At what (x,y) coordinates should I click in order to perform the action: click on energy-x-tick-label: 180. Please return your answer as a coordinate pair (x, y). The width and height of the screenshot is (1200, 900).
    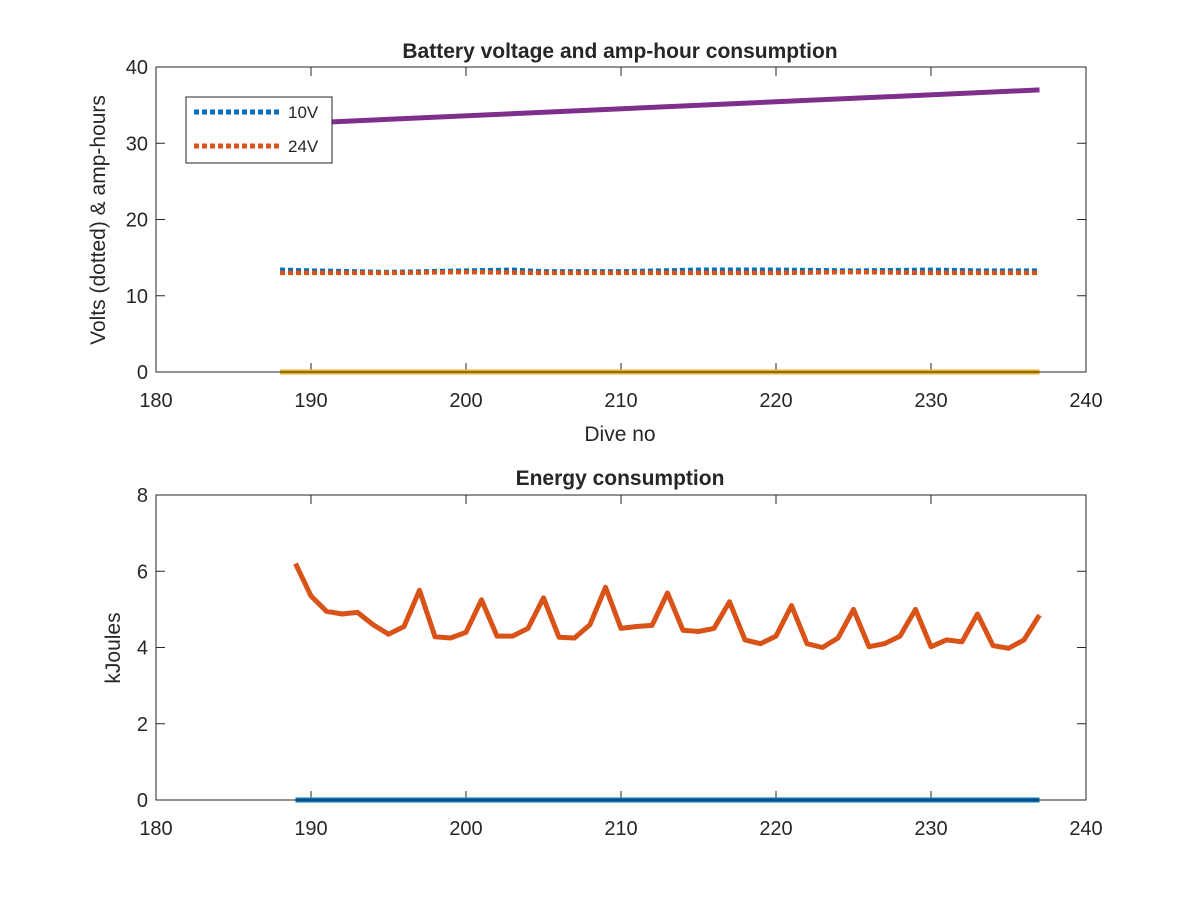
    Looking at the image, I should click on (155, 829).